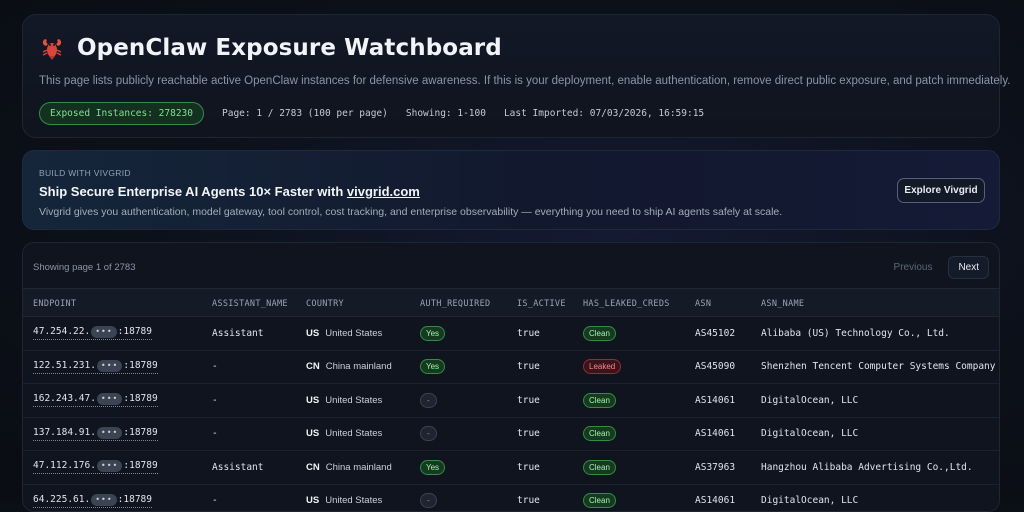  Describe the element at coordinates (715, 467) in the screenshot. I see `asn-value: AS37963` at that location.